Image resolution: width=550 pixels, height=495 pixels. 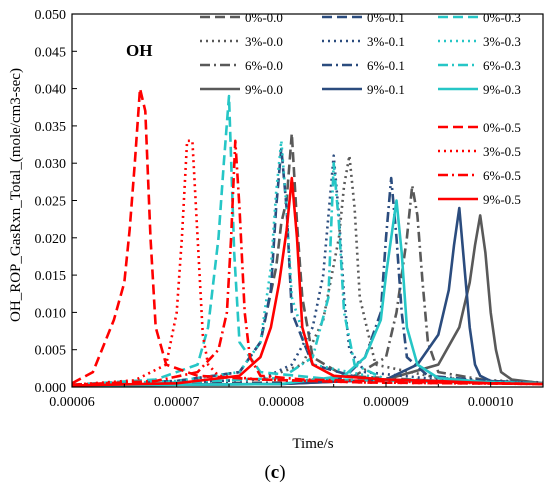 What do you see at coordinates (241, 17) in the screenshot?
I see `legend-item-0%-0.0: 0%-0.0` at bounding box center [241, 17].